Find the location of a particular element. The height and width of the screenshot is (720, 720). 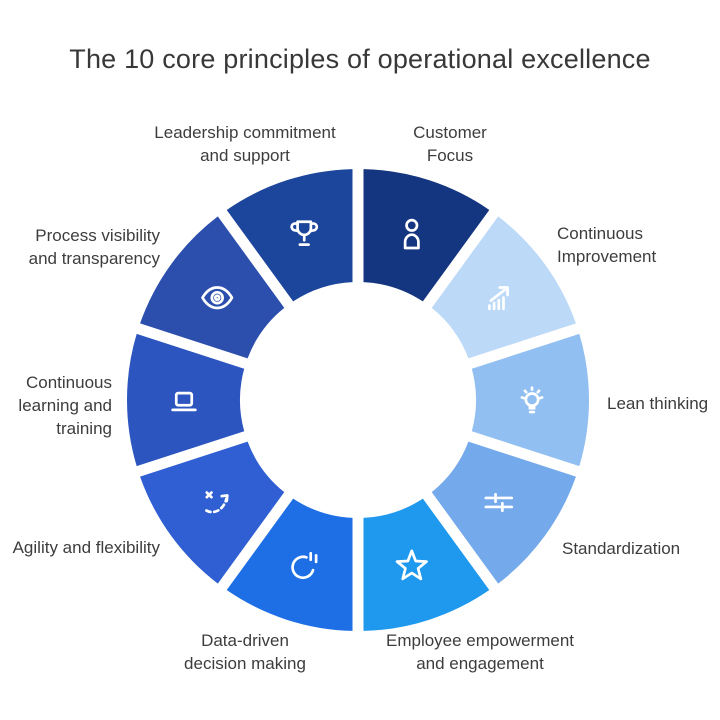

label-data-driven-decisions: Data-driven decision making is located at coordinates (245, 652).